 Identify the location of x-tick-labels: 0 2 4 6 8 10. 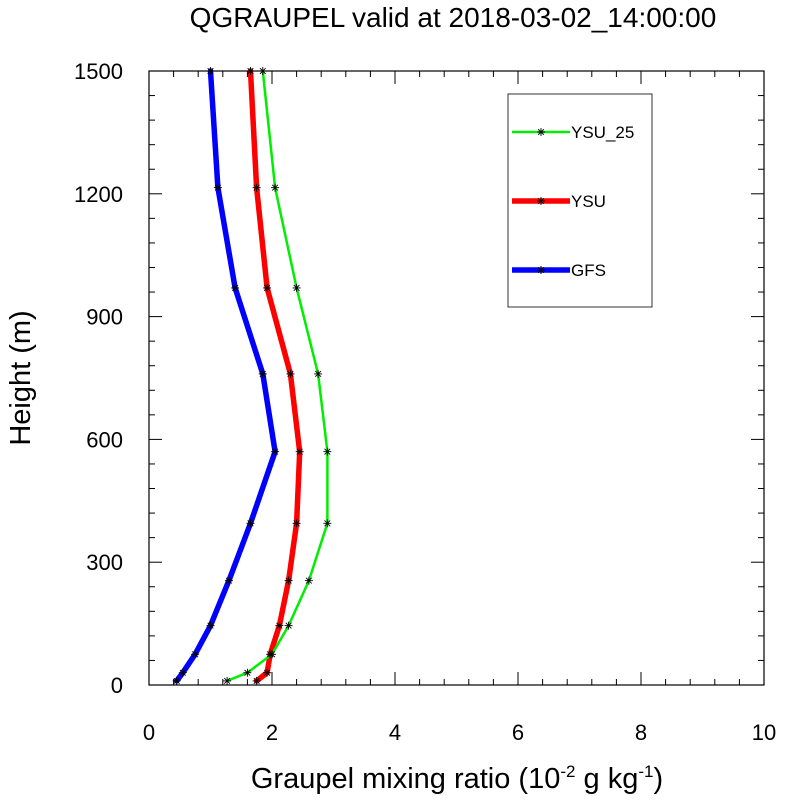
(459, 732).